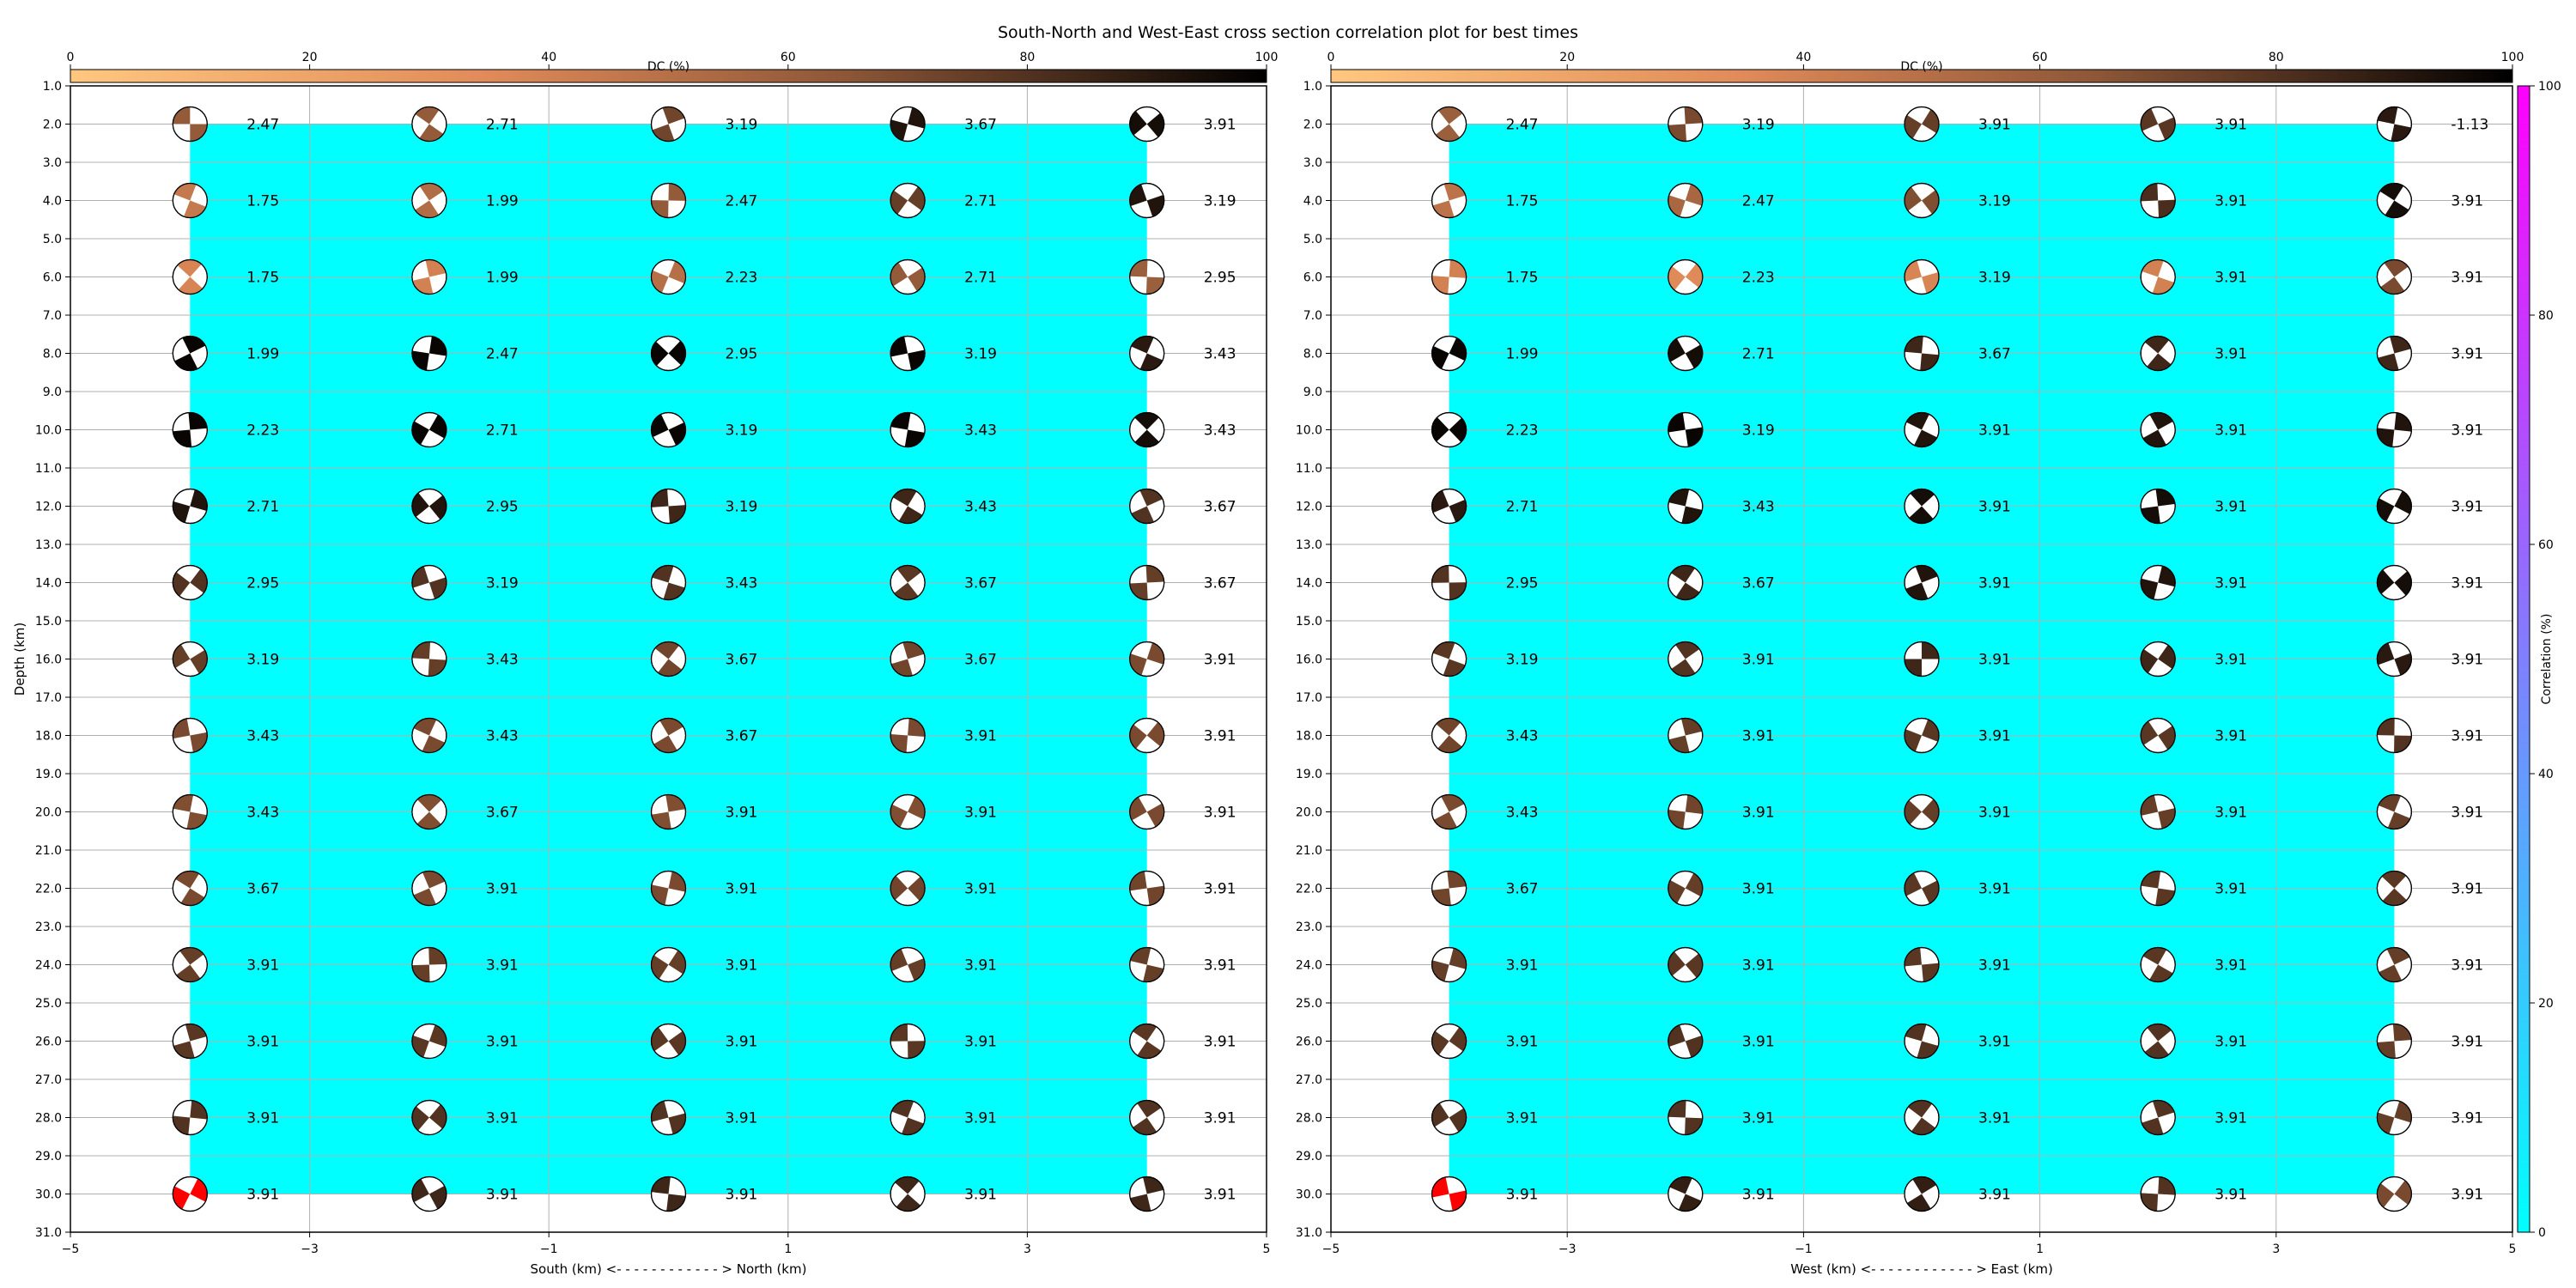 This screenshot has height=1288, width=2576. Describe the element at coordinates (2550, 87) in the screenshot. I see `correlation-tick-label: 100` at that location.